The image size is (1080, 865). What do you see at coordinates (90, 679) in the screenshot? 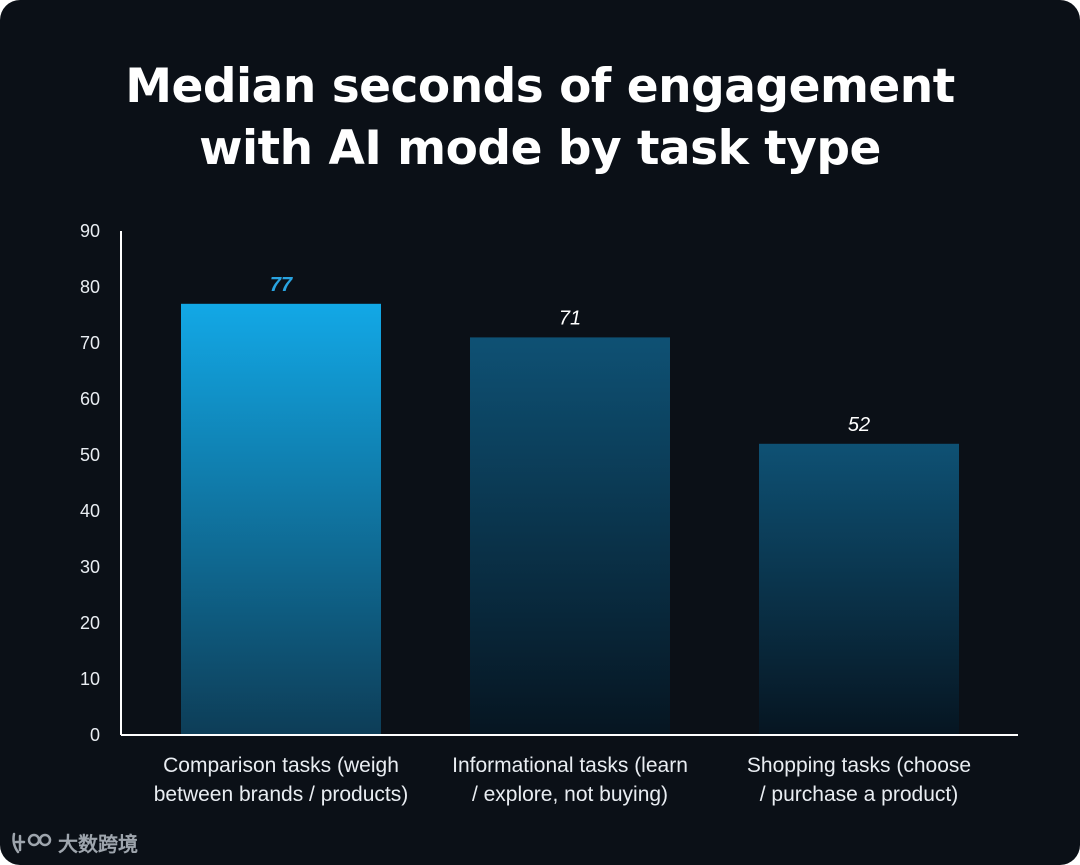
I see `y-tick-label-10: 10` at bounding box center [90, 679].